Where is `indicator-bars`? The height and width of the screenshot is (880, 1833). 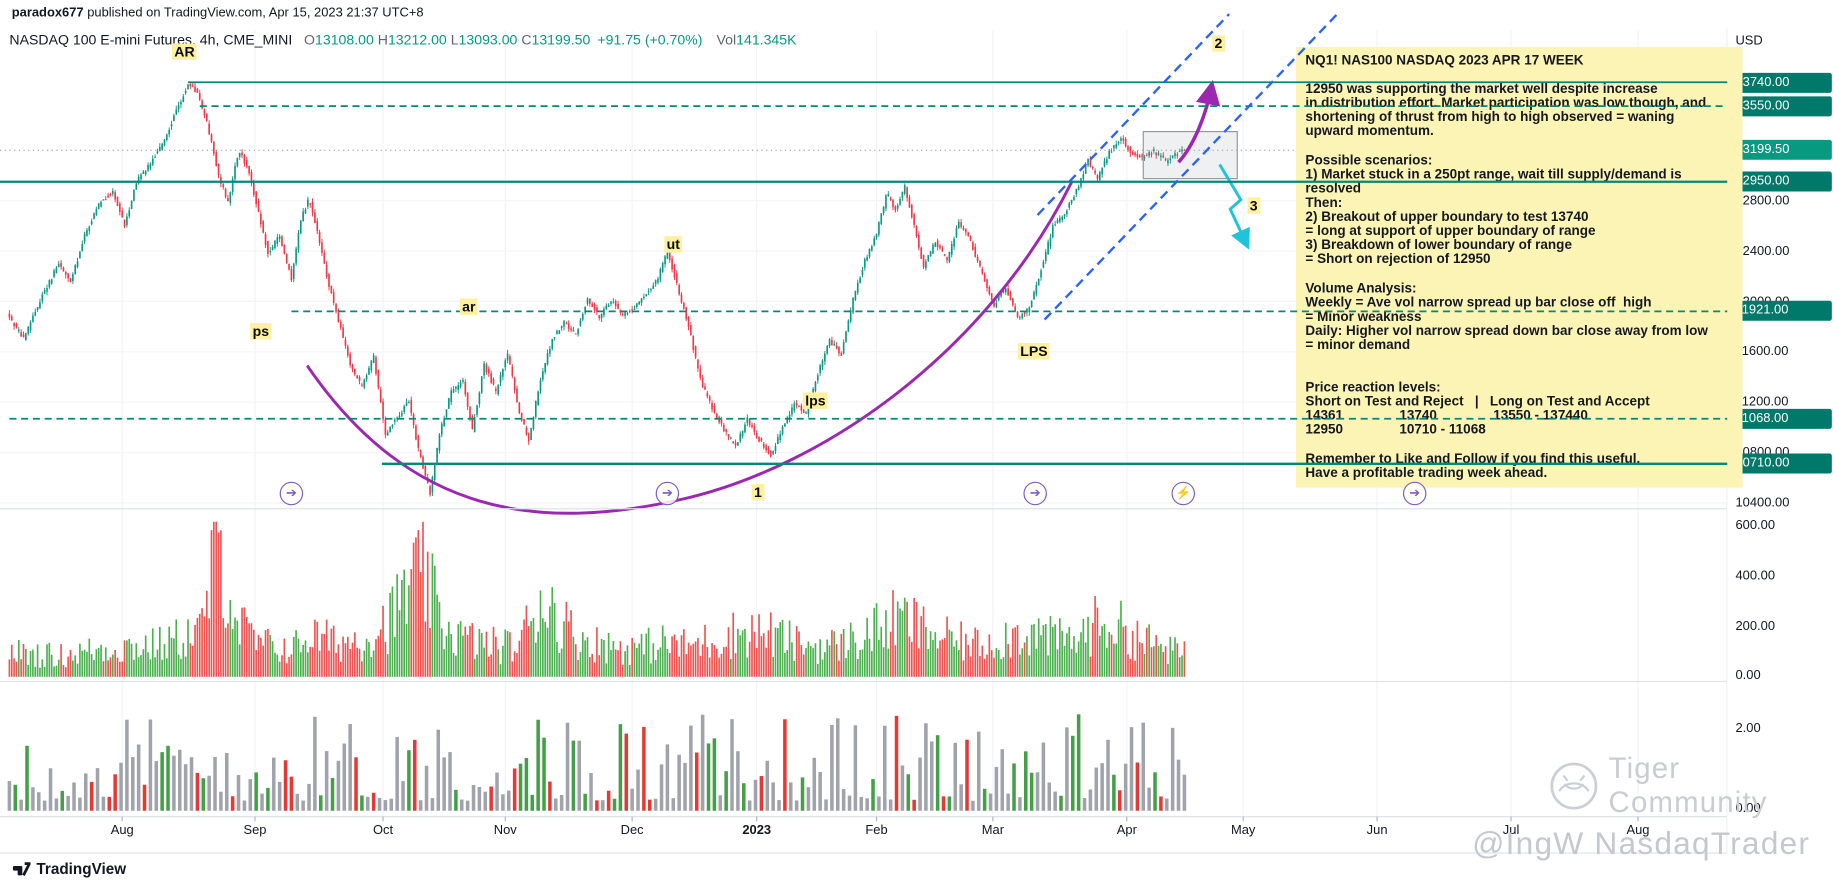 indicator-bars is located at coordinates (597, 762).